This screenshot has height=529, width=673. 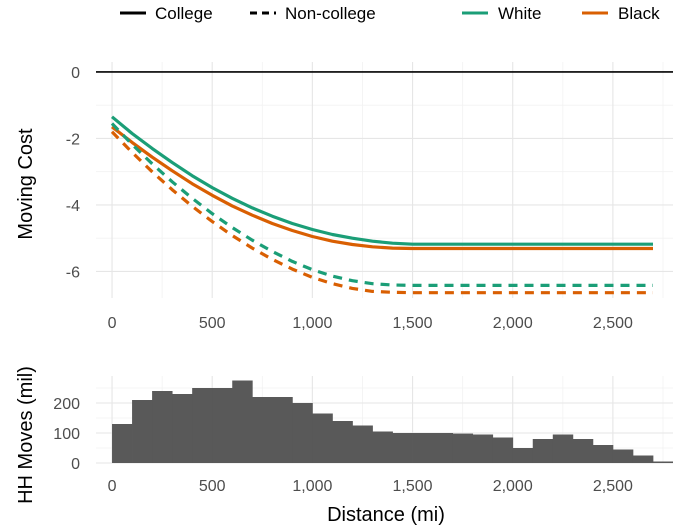 I want to click on hh-moves-y-axis-title: HH Moves (mil), so click(x=26, y=435).